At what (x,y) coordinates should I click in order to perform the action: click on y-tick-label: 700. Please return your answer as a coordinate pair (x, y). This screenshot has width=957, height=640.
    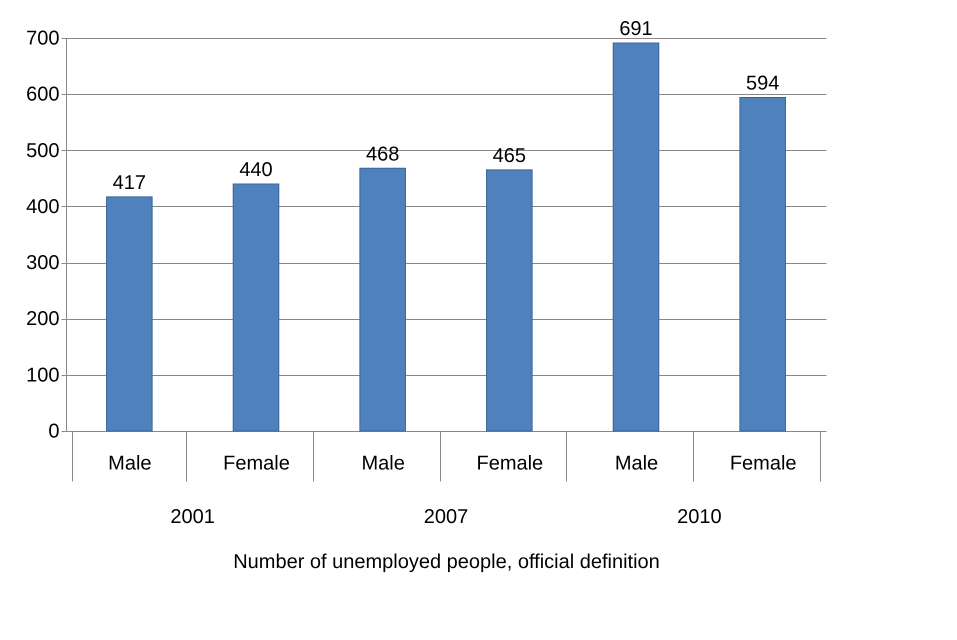
    Looking at the image, I should click on (43, 39).